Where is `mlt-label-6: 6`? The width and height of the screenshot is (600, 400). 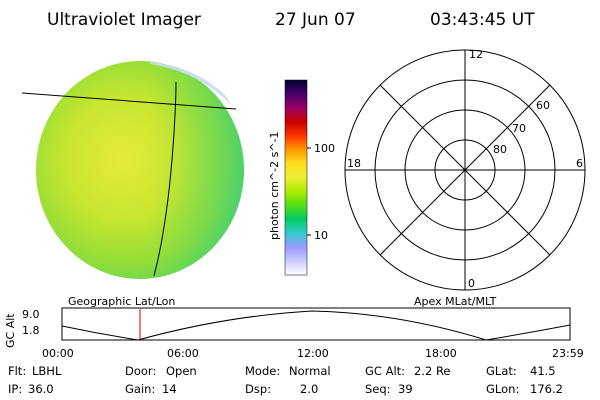
mlt-label-6: 6 is located at coordinates (579, 163).